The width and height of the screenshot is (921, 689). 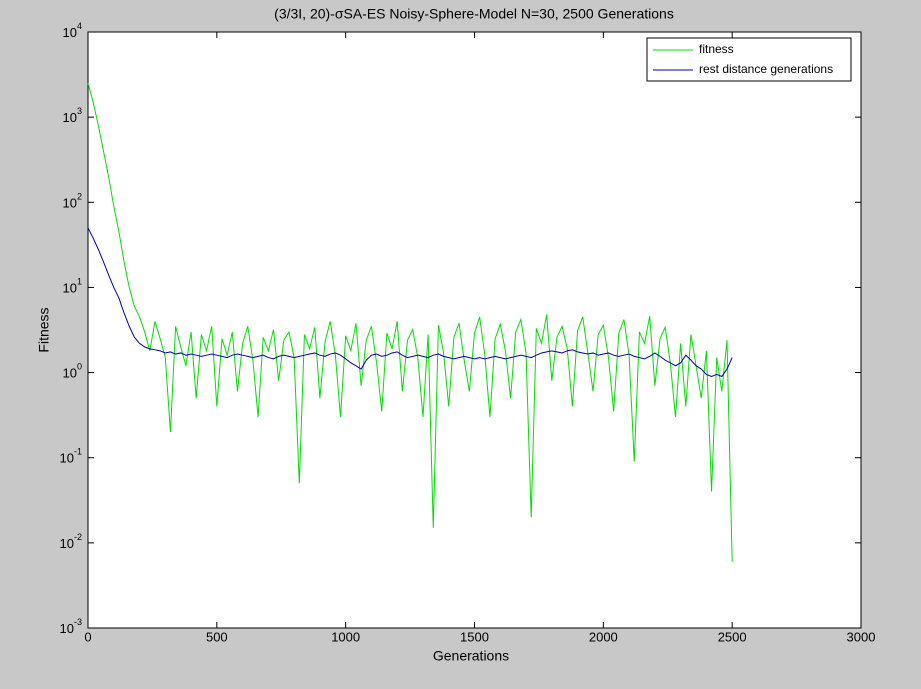 What do you see at coordinates (217, 636) in the screenshot?
I see `x-tick-label: 500` at bounding box center [217, 636].